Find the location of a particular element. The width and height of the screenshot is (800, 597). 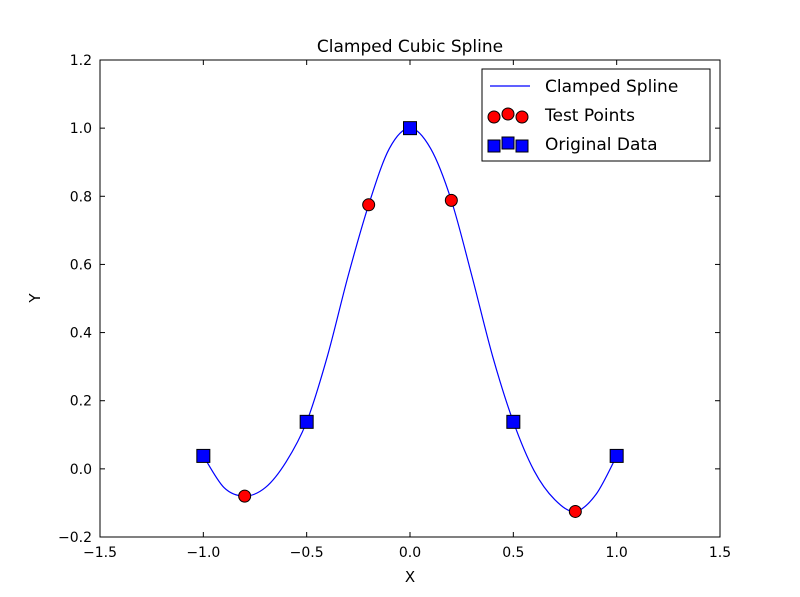

x-tick-label: 1.0 is located at coordinates (617, 553).